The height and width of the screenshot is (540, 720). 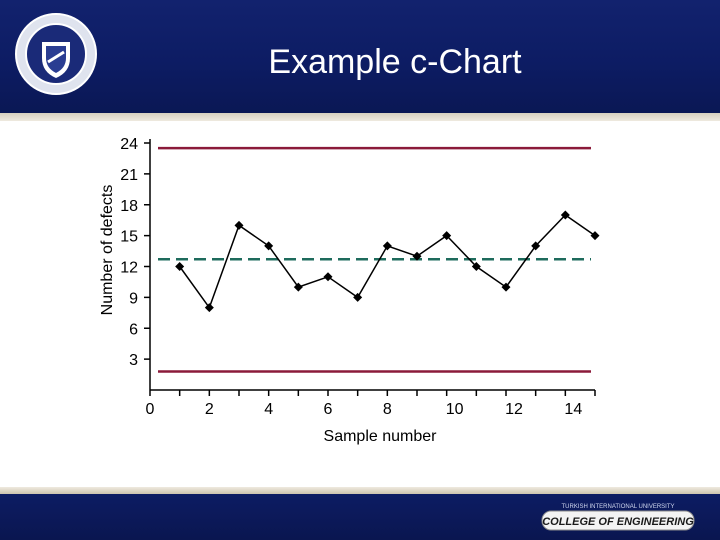 I want to click on x-tick-label: 6, so click(x=328, y=409).